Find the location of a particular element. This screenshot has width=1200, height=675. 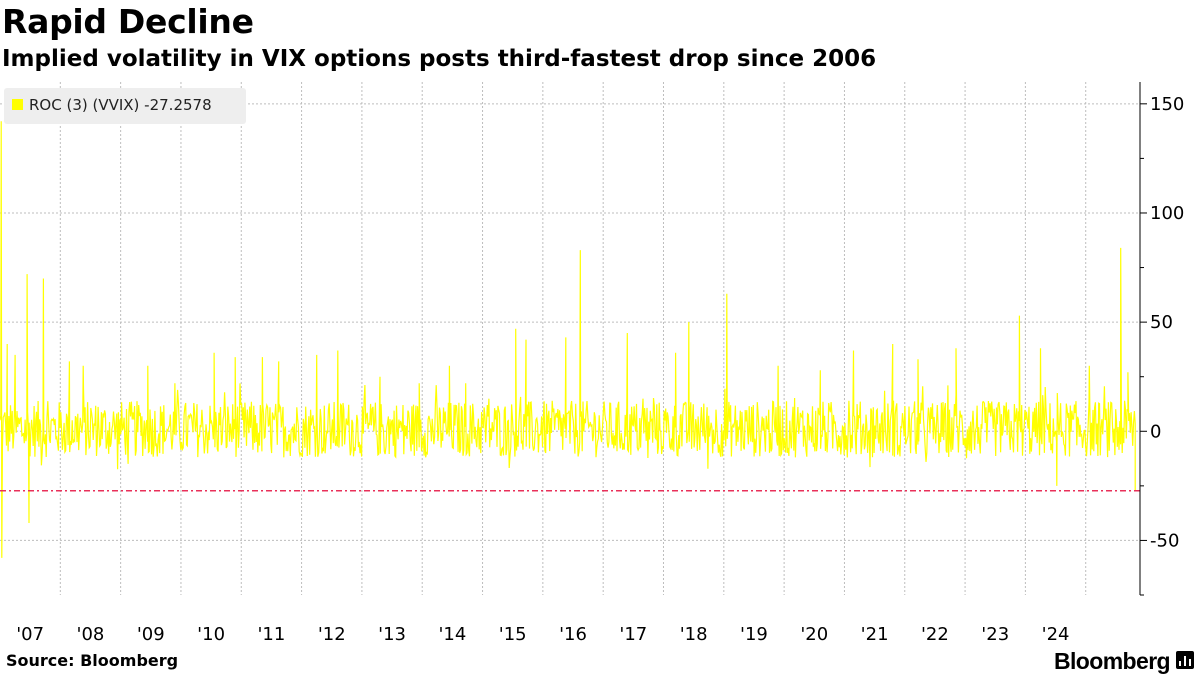

source-note: Source: Bloomberg is located at coordinates (92, 660).